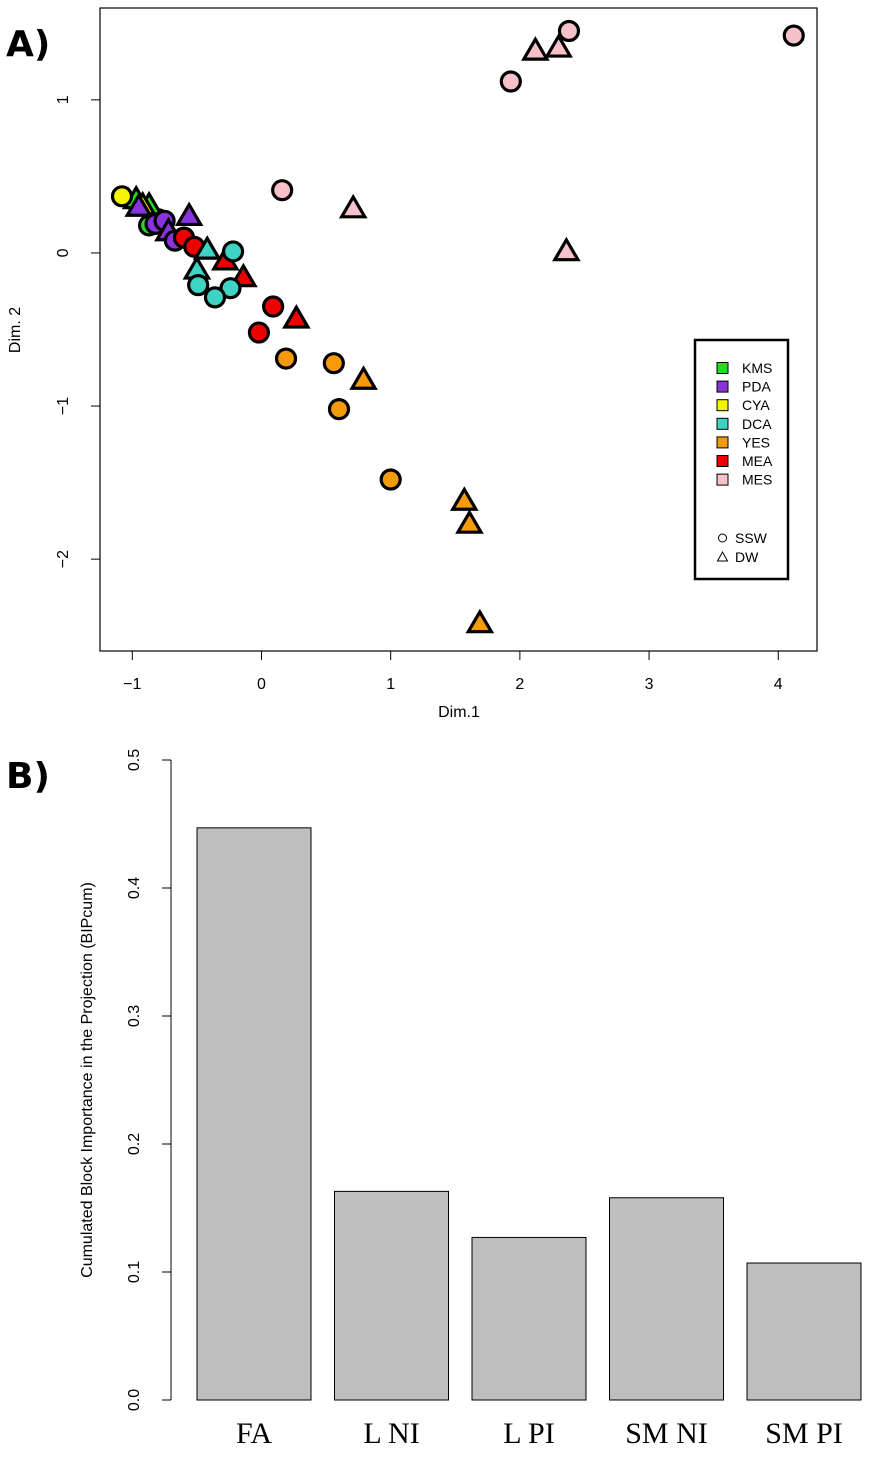  I want to click on legend-label-mes: MES, so click(757, 480).